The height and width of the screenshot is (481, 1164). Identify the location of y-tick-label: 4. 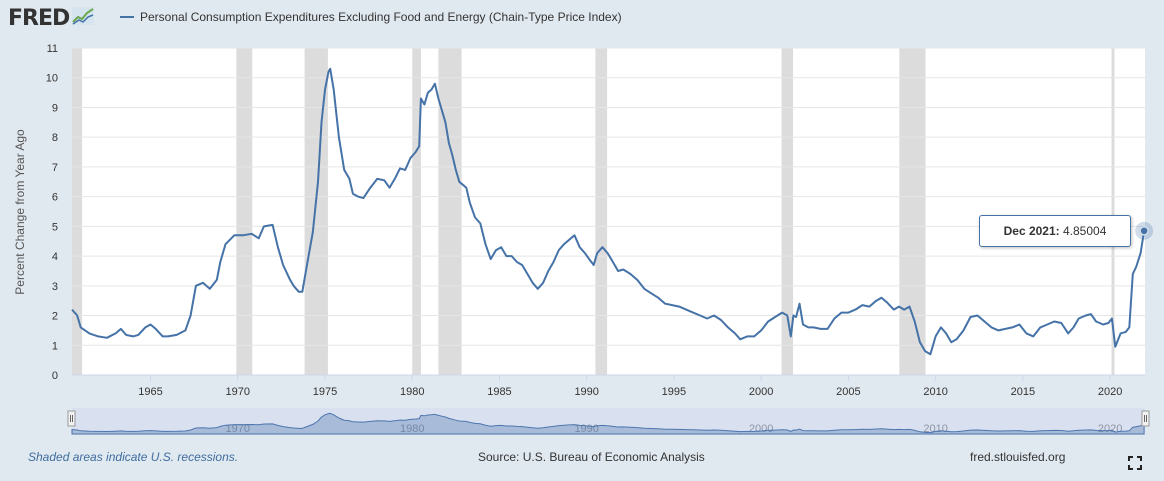
(55, 257).